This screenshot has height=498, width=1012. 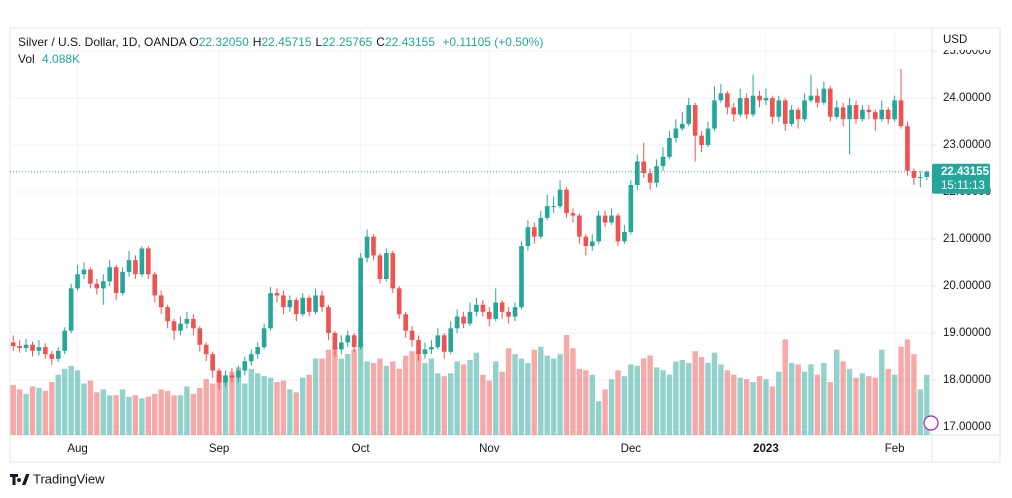 What do you see at coordinates (61, 59) in the screenshot?
I see `volume-value: 4.088K` at bounding box center [61, 59].